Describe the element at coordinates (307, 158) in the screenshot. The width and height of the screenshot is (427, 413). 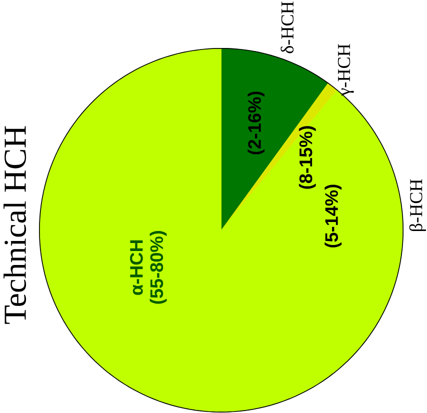
I see `text: (8-15%)` at that location.